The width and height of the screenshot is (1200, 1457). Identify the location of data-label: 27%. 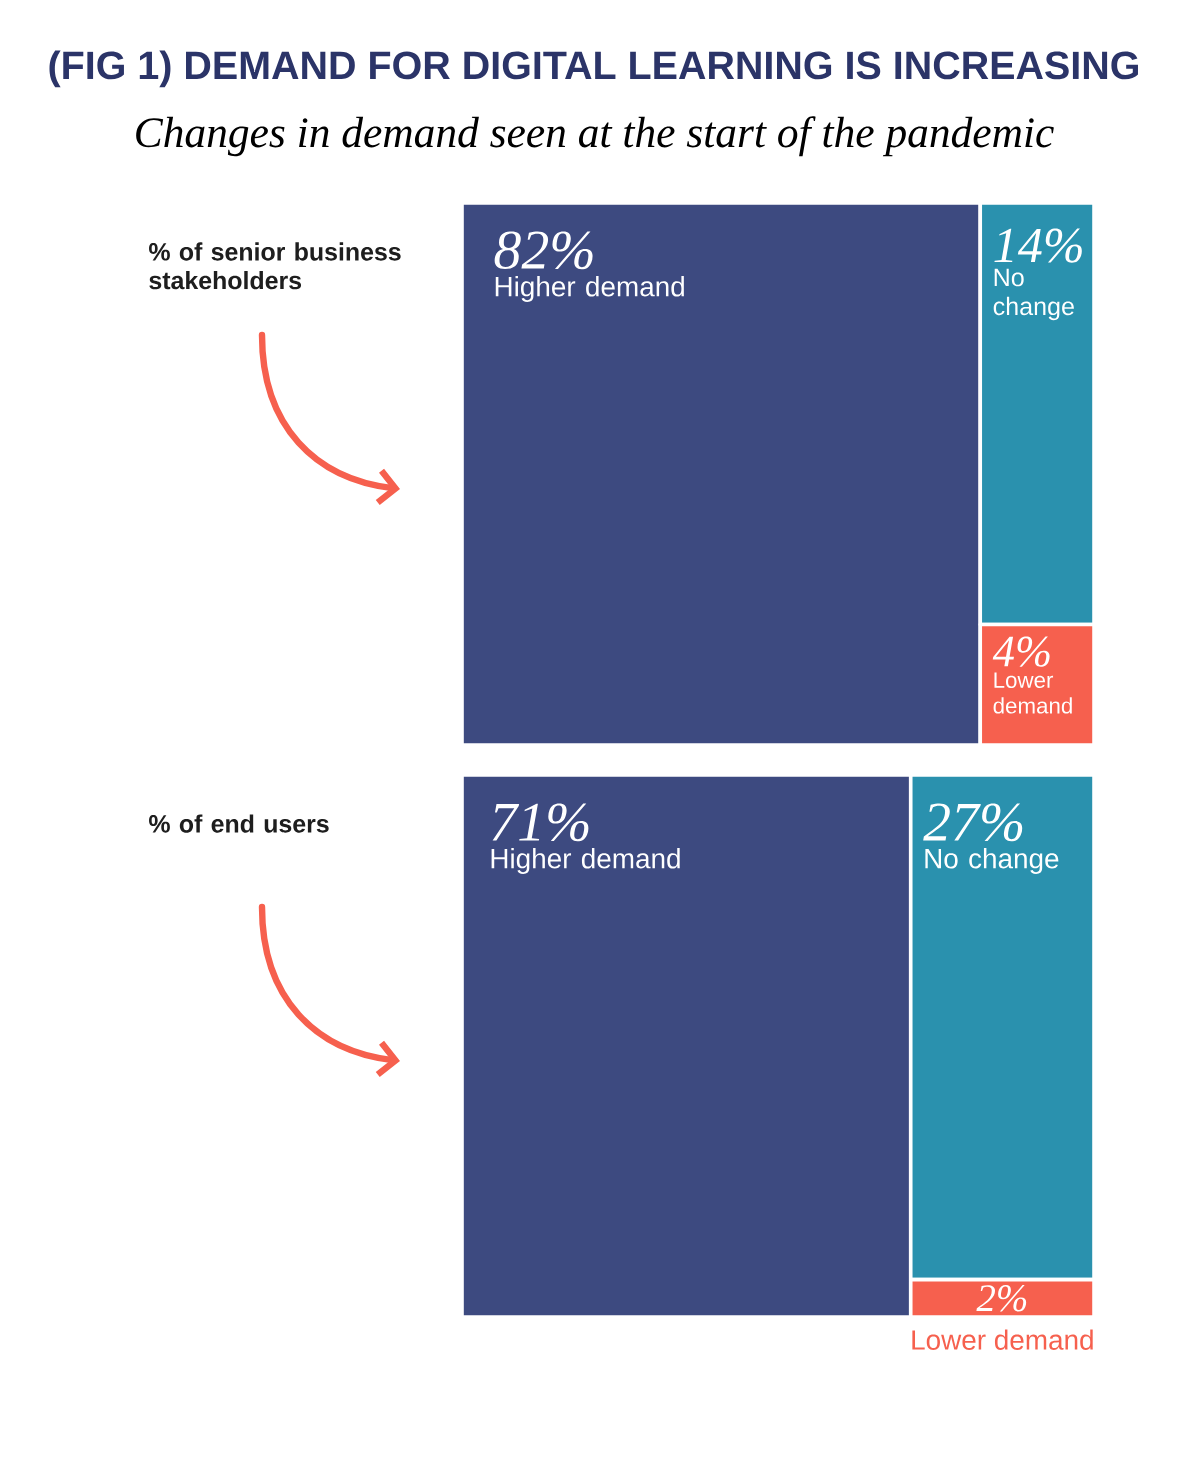
(973, 822).